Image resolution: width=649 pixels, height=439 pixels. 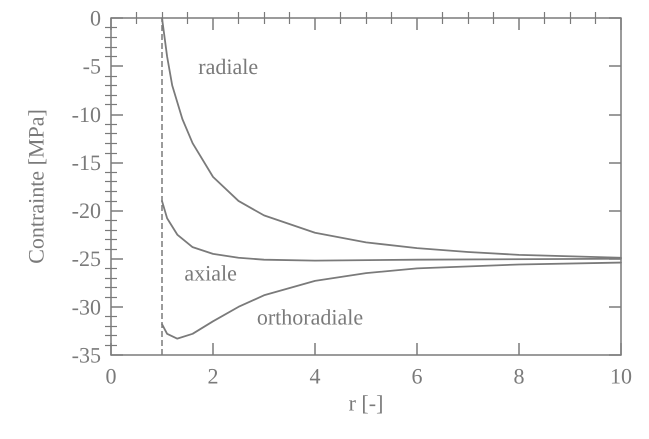 What do you see at coordinates (519, 376) in the screenshot?
I see `x-tick-label: 8` at bounding box center [519, 376].